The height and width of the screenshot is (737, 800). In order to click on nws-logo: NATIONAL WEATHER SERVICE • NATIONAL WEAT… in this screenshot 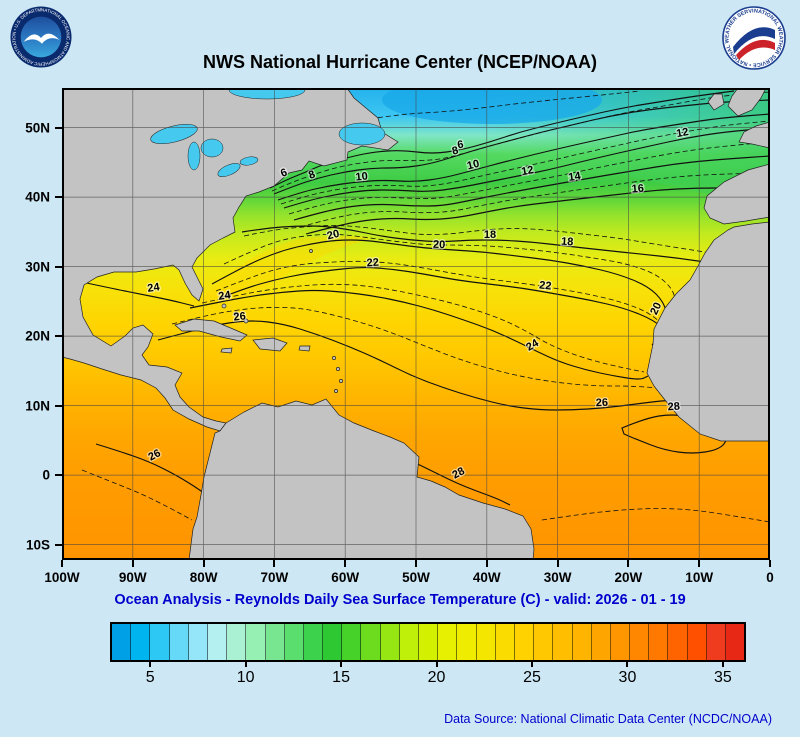, I will do `click(754, 38)`.